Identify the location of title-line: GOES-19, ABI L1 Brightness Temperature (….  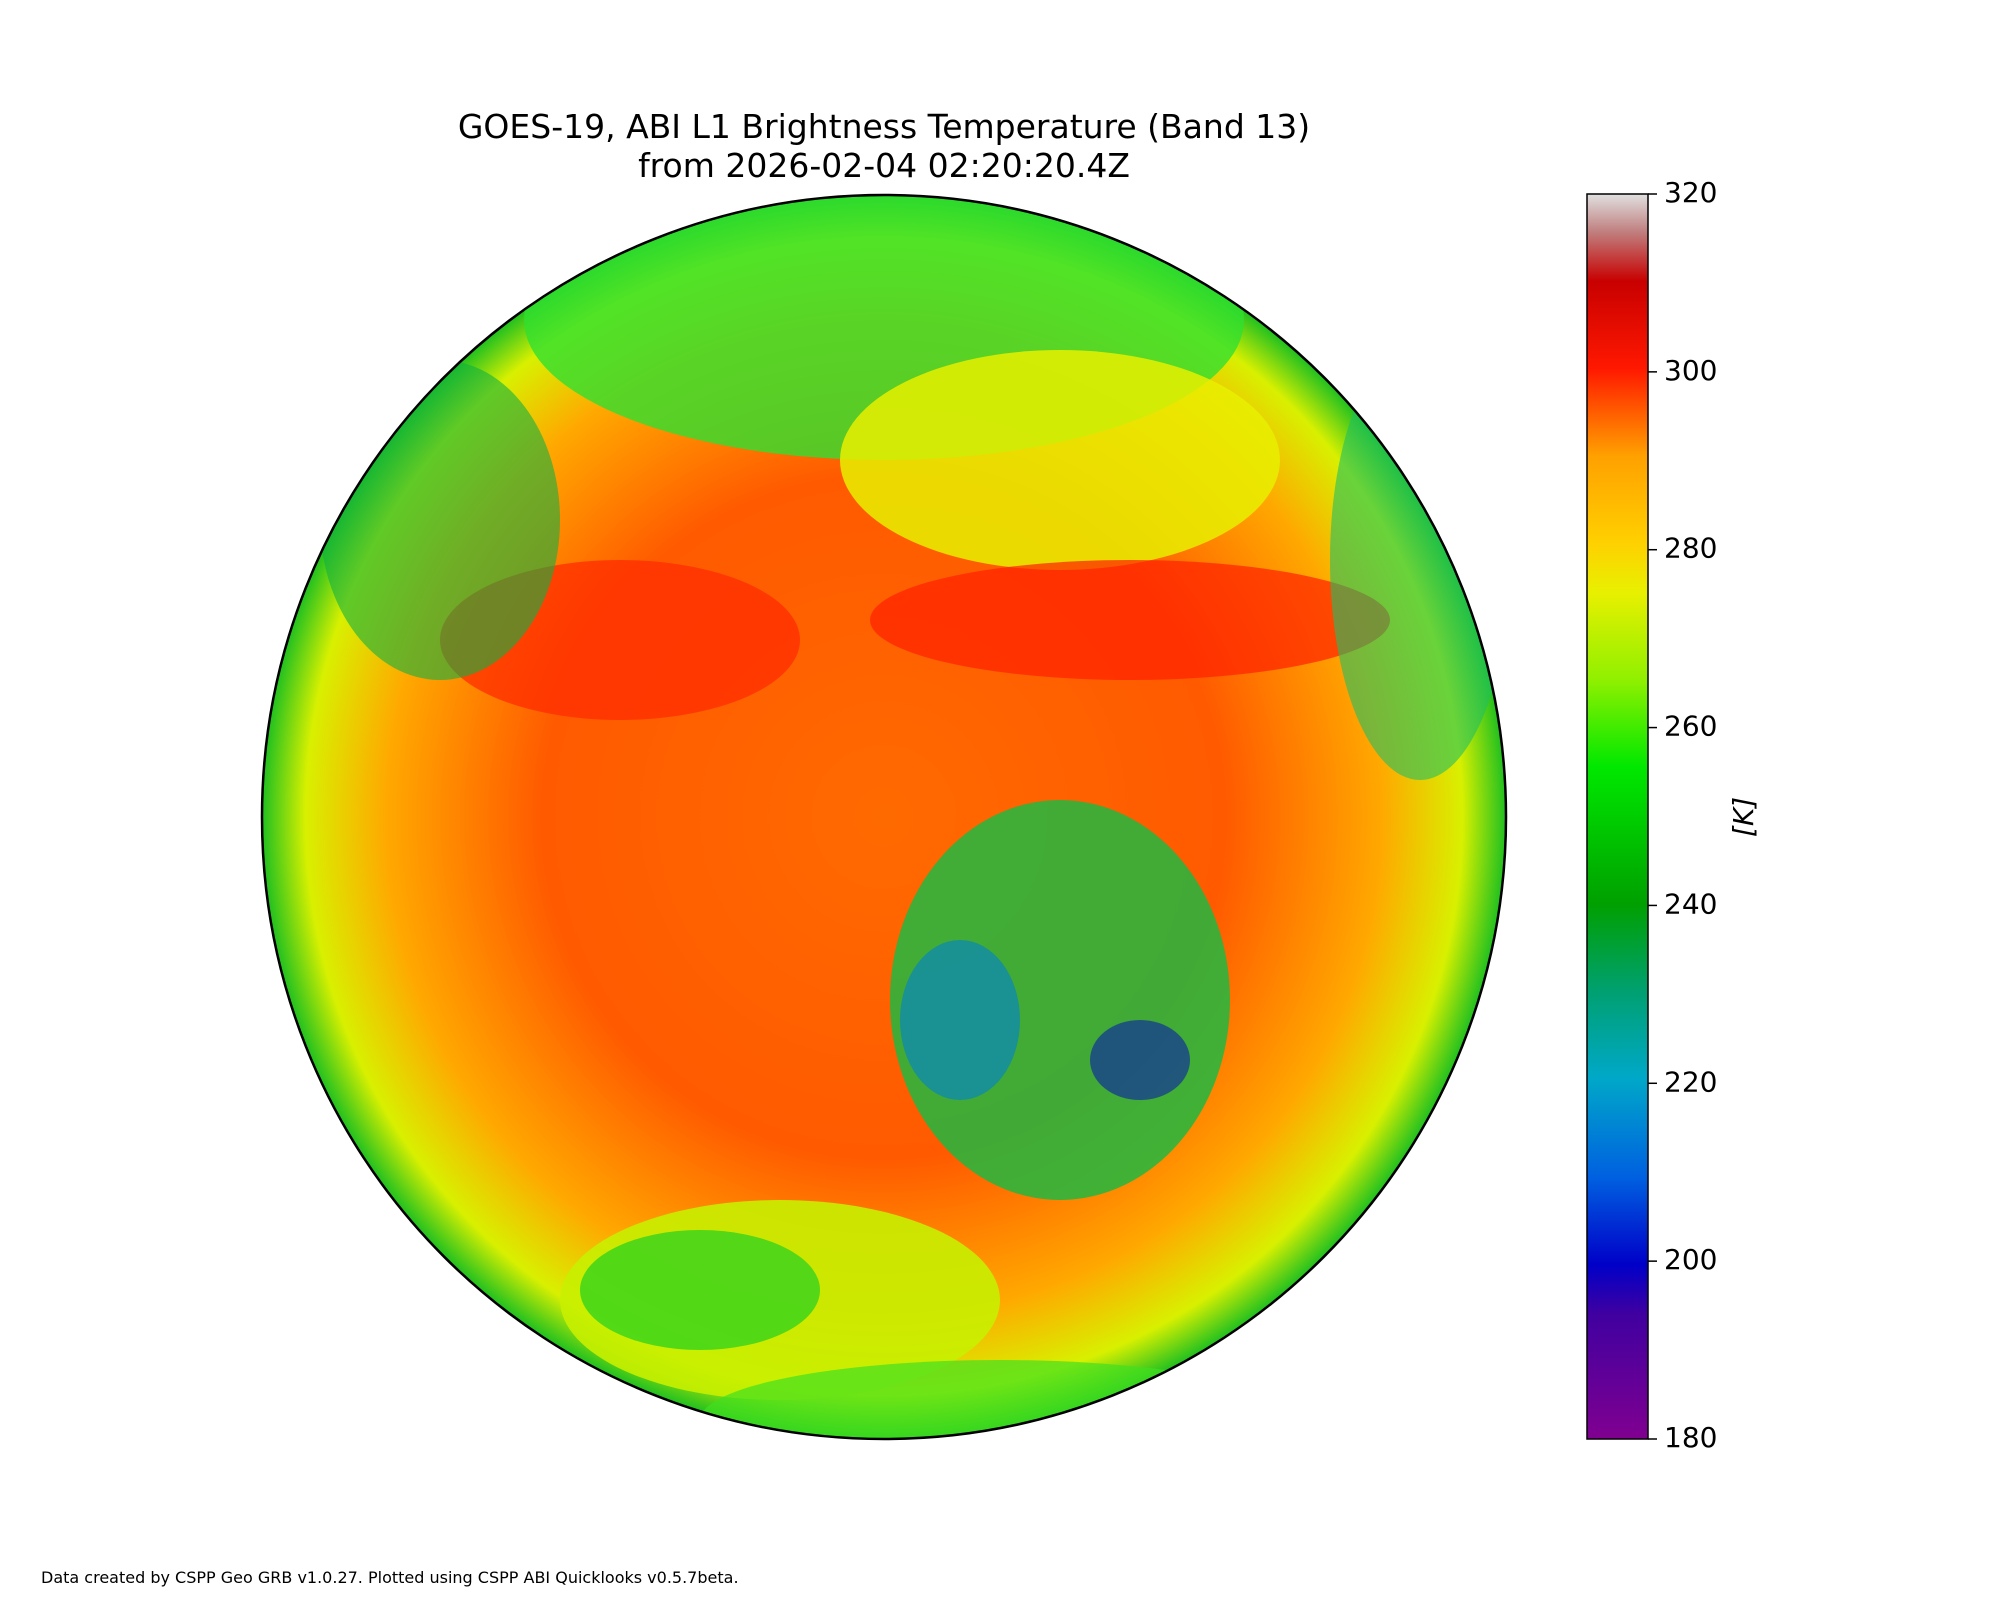
(884, 126).